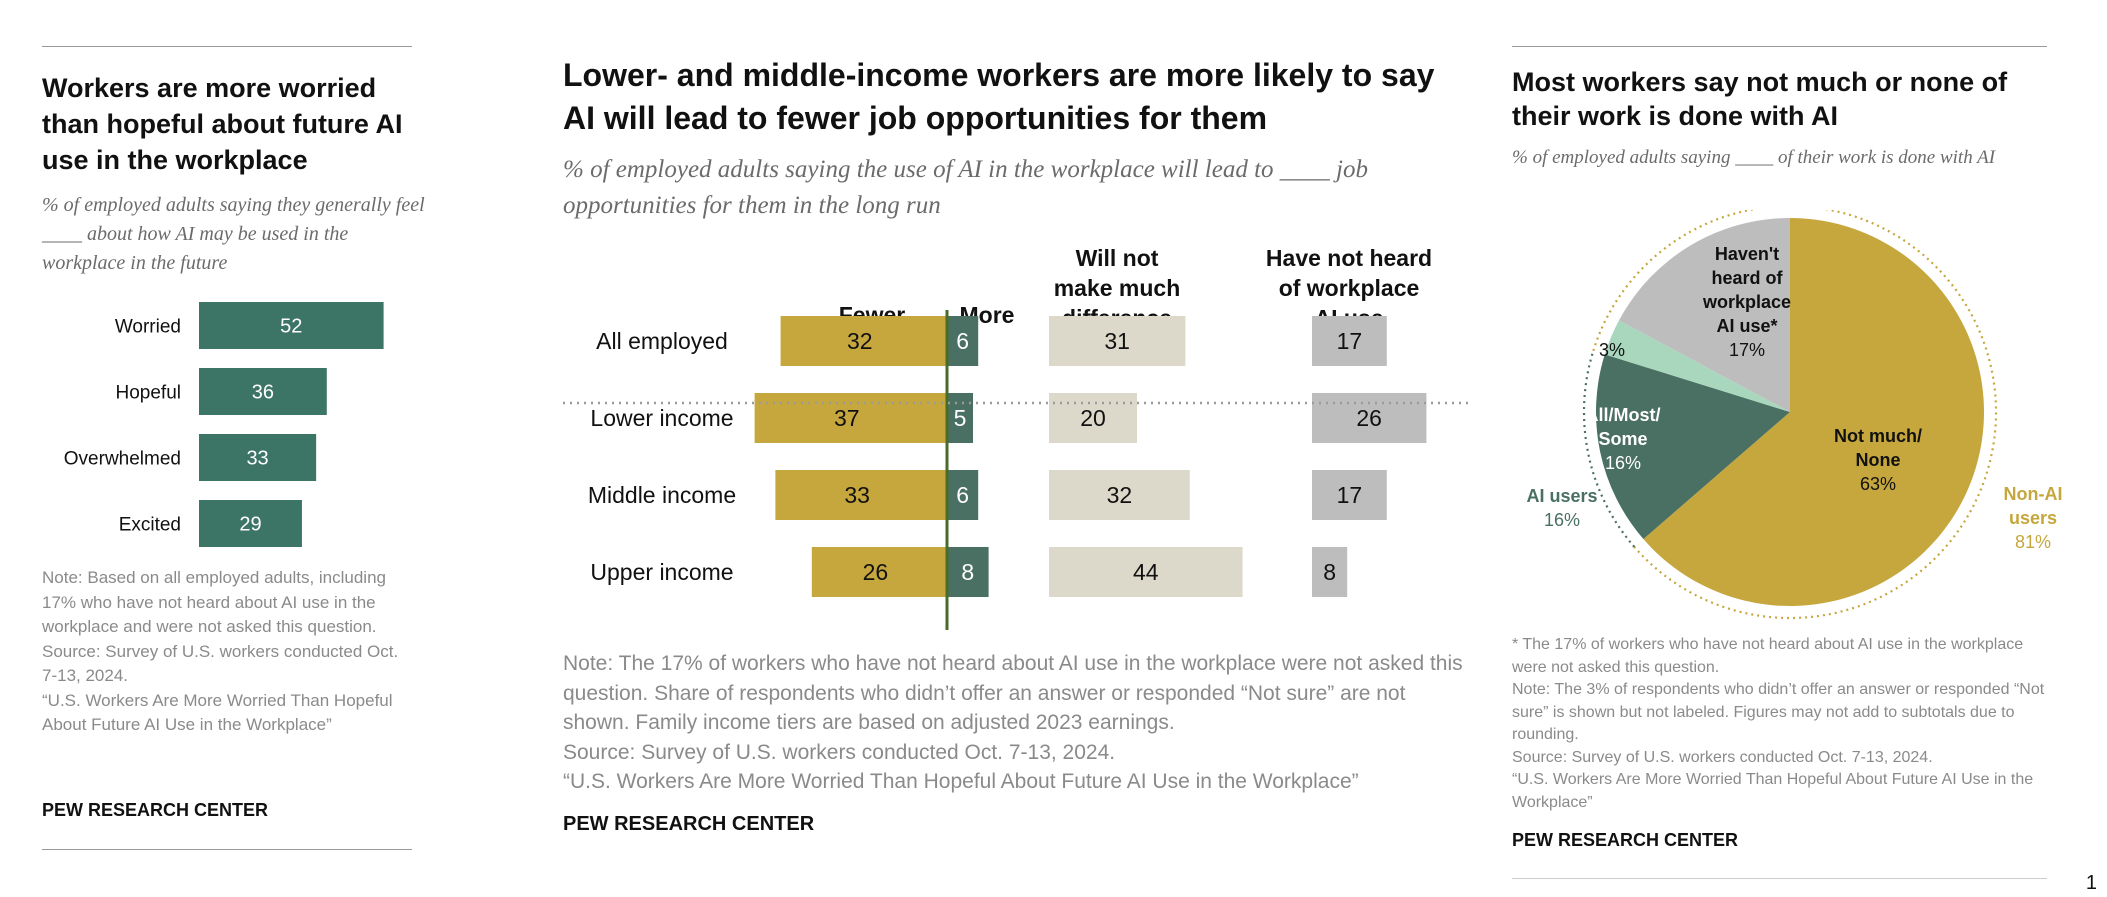 The height and width of the screenshot is (897, 2107). What do you see at coordinates (1561, 508) in the screenshot?
I see `label-ai-users: AI users 16%` at bounding box center [1561, 508].